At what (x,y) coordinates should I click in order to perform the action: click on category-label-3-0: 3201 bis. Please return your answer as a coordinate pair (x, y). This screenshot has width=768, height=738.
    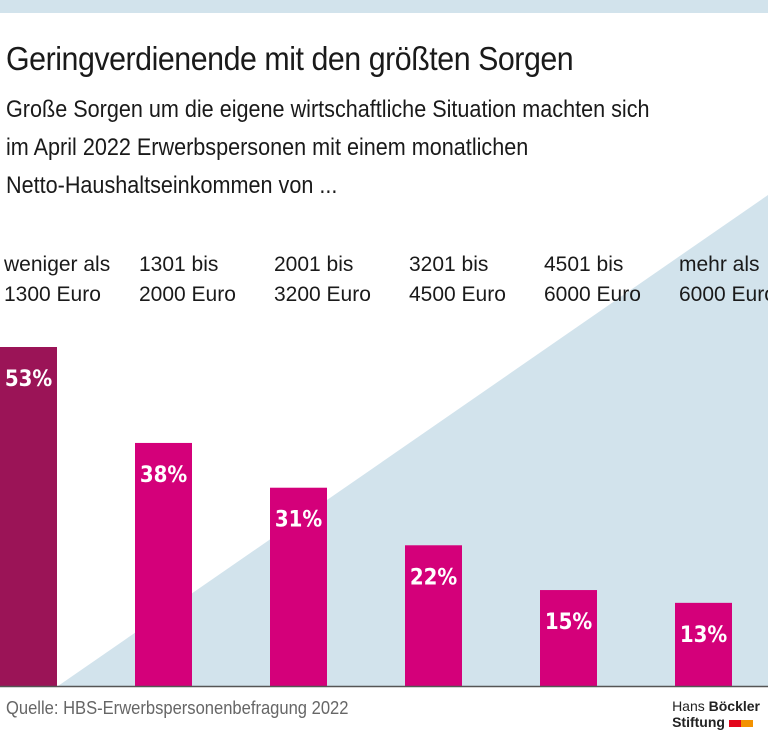
    Looking at the image, I should click on (448, 264).